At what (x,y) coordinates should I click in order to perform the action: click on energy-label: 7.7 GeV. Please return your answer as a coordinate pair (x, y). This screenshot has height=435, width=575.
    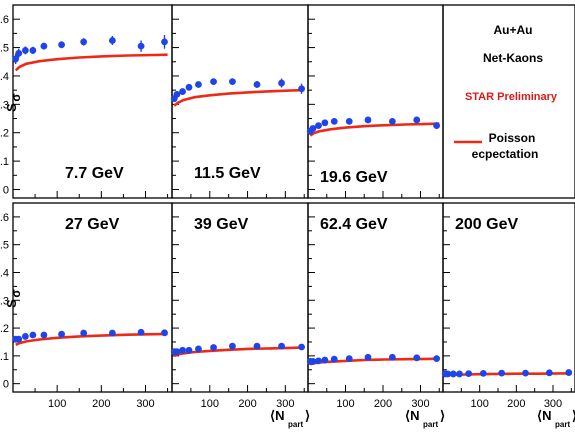
    Looking at the image, I should click on (94, 173).